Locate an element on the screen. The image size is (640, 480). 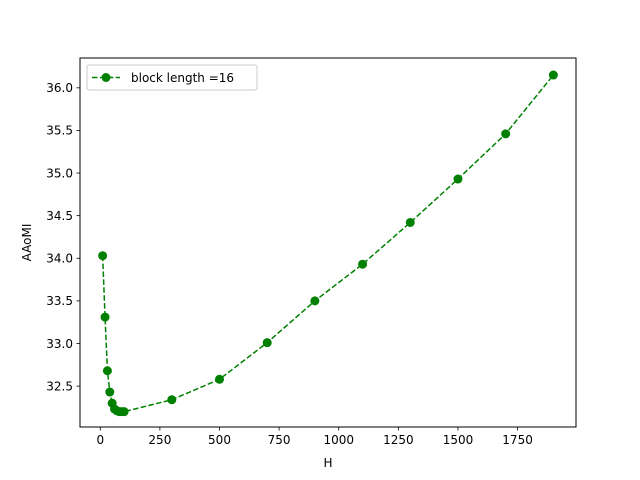
legend-label: block length =16 is located at coordinates (182, 78).